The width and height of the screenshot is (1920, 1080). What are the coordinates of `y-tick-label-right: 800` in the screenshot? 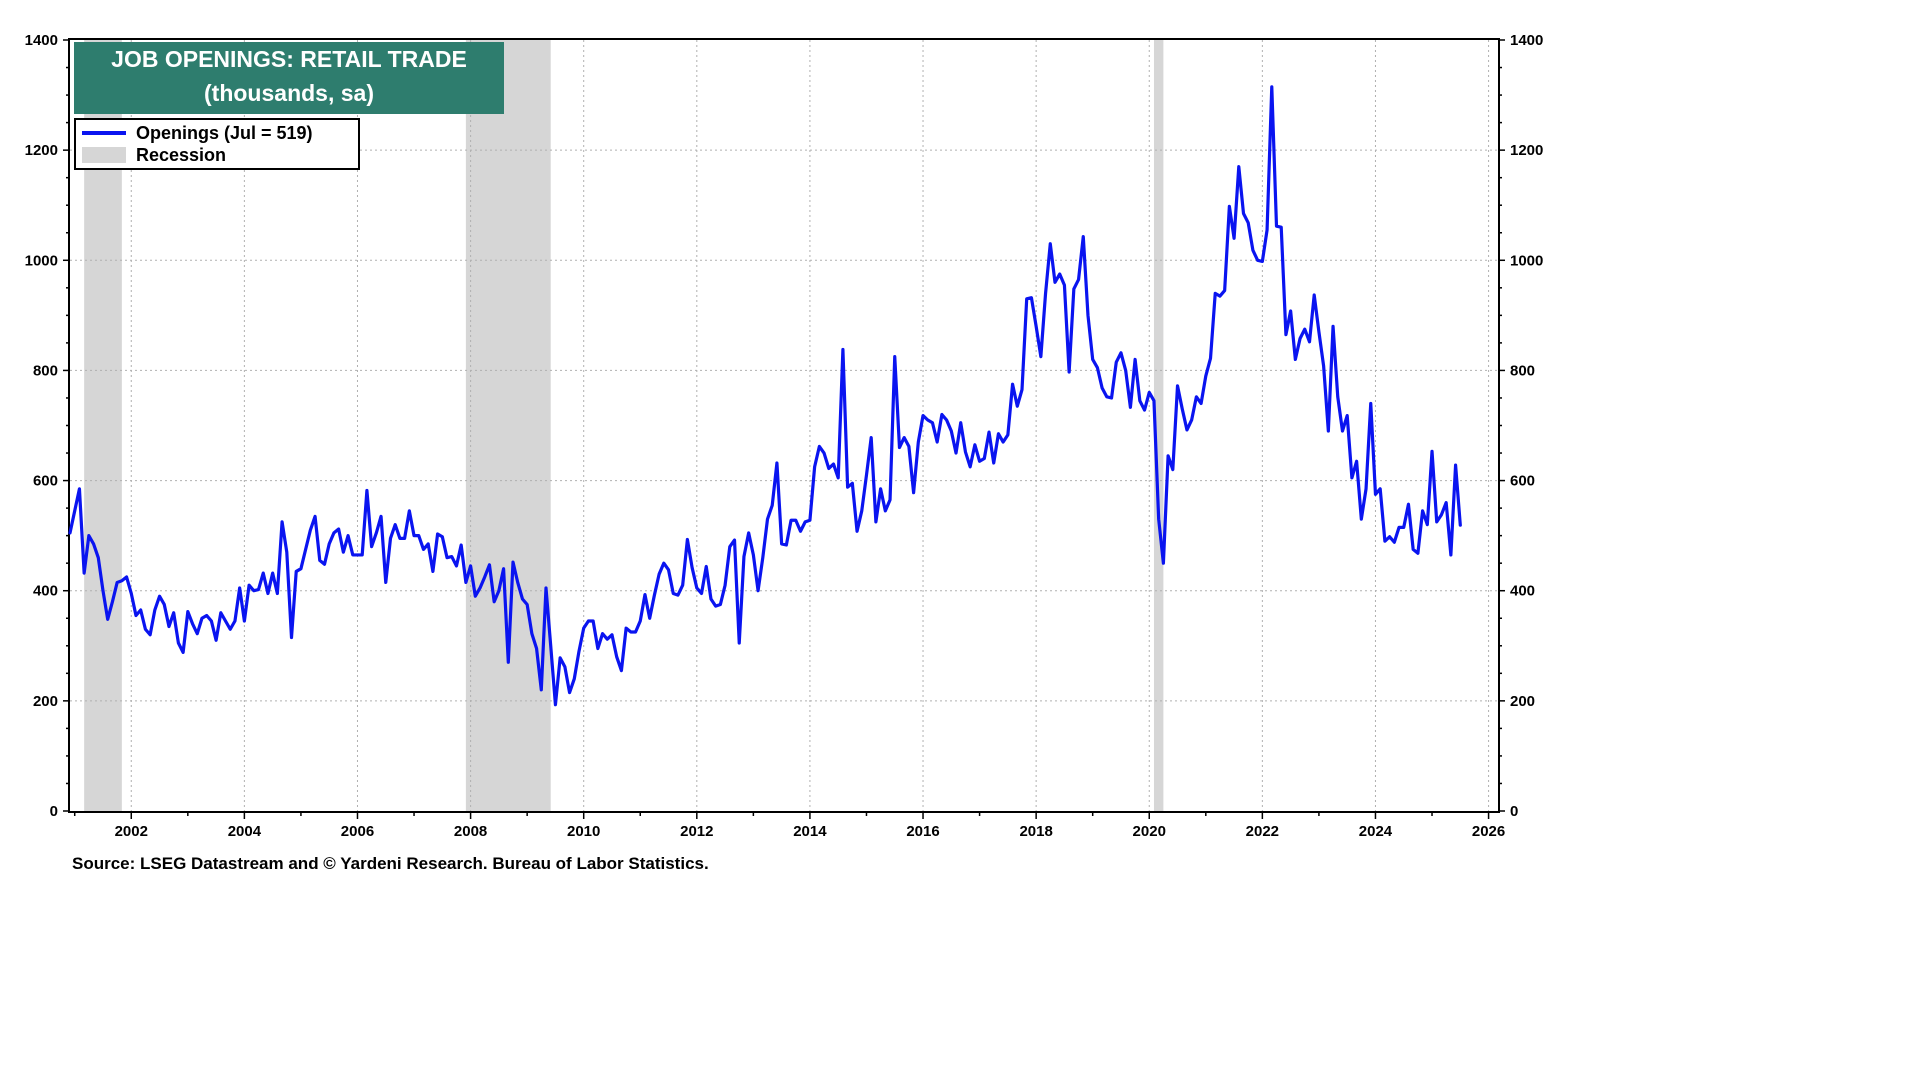 It's located at (1522, 370).